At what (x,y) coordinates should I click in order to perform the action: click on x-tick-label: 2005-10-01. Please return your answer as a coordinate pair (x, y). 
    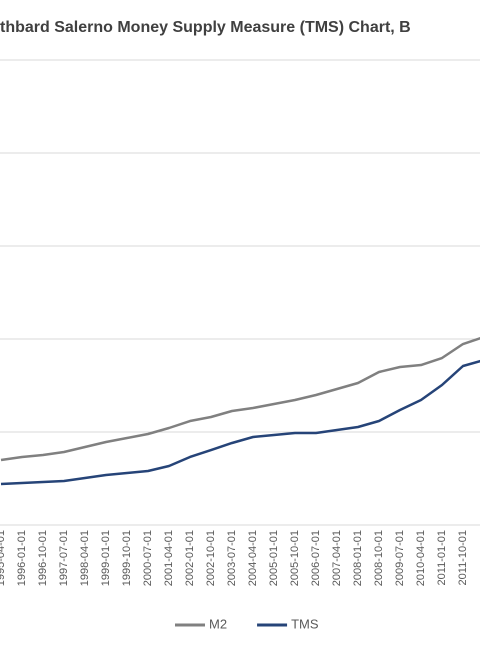
    Looking at the image, I should click on (295, 558).